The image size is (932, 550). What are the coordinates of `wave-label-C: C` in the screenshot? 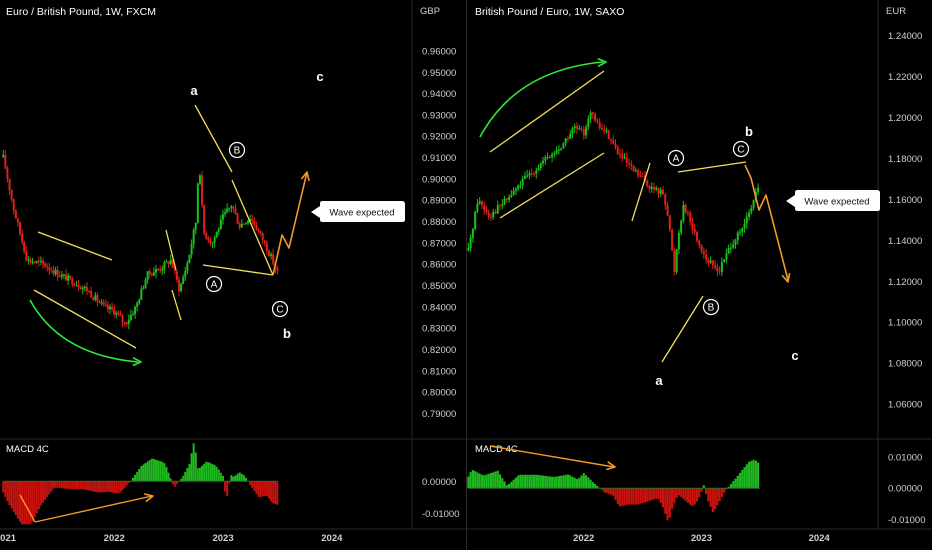 It's located at (740, 150).